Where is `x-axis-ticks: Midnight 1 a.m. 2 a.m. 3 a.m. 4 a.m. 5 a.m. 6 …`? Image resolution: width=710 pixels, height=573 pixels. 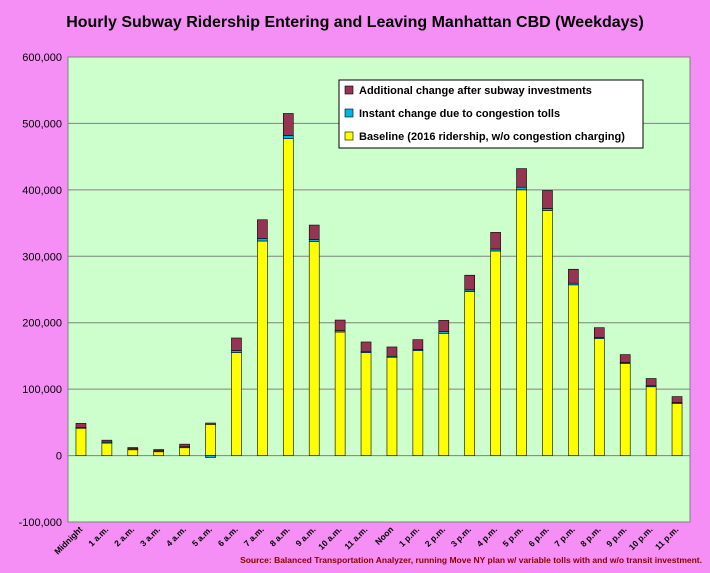
x-axis-ticks: Midnight 1 a.m. 2 a.m. 3 a.m. 4 a.m. 5 a.m. 6 … is located at coordinates (366, 540).